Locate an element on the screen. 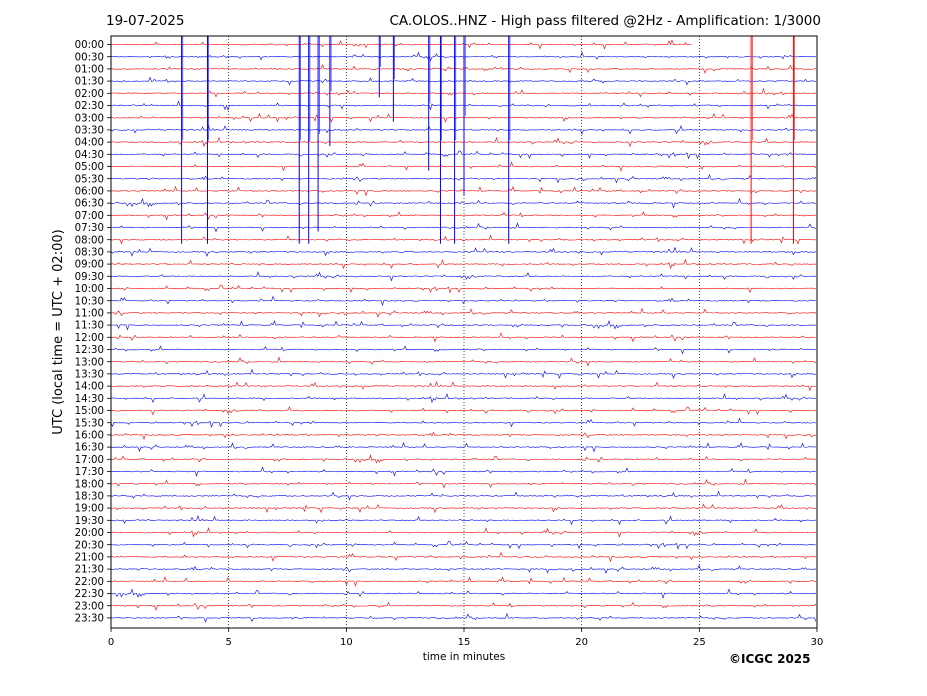 The image size is (927, 696). y-tick-label: 18:00 is located at coordinates (89, 484).